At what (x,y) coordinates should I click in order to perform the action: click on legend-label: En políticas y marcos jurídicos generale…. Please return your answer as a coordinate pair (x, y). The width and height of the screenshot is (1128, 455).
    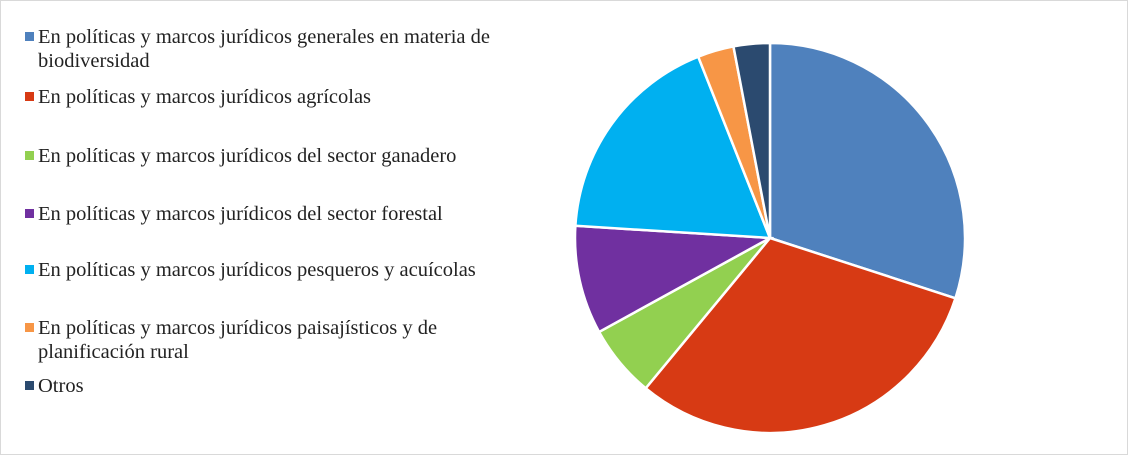
    Looking at the image, I should click on (264, 49).